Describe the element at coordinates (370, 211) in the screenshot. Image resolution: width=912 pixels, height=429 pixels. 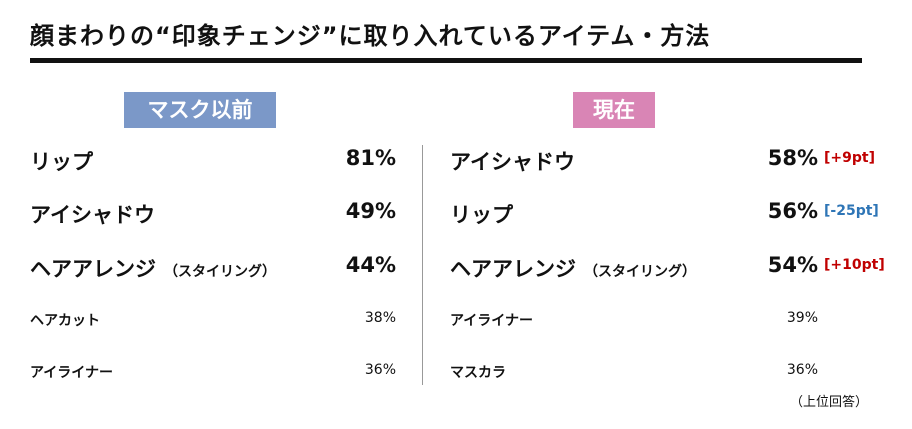
I see `percentage: 49%` at that location.